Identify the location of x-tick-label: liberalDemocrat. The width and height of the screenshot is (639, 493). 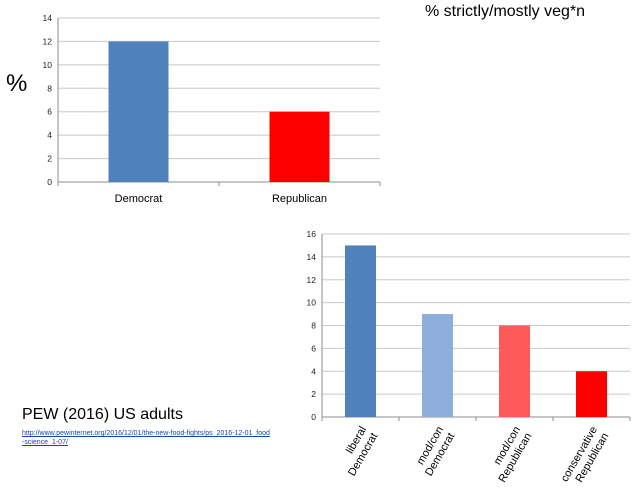
(357, 452).